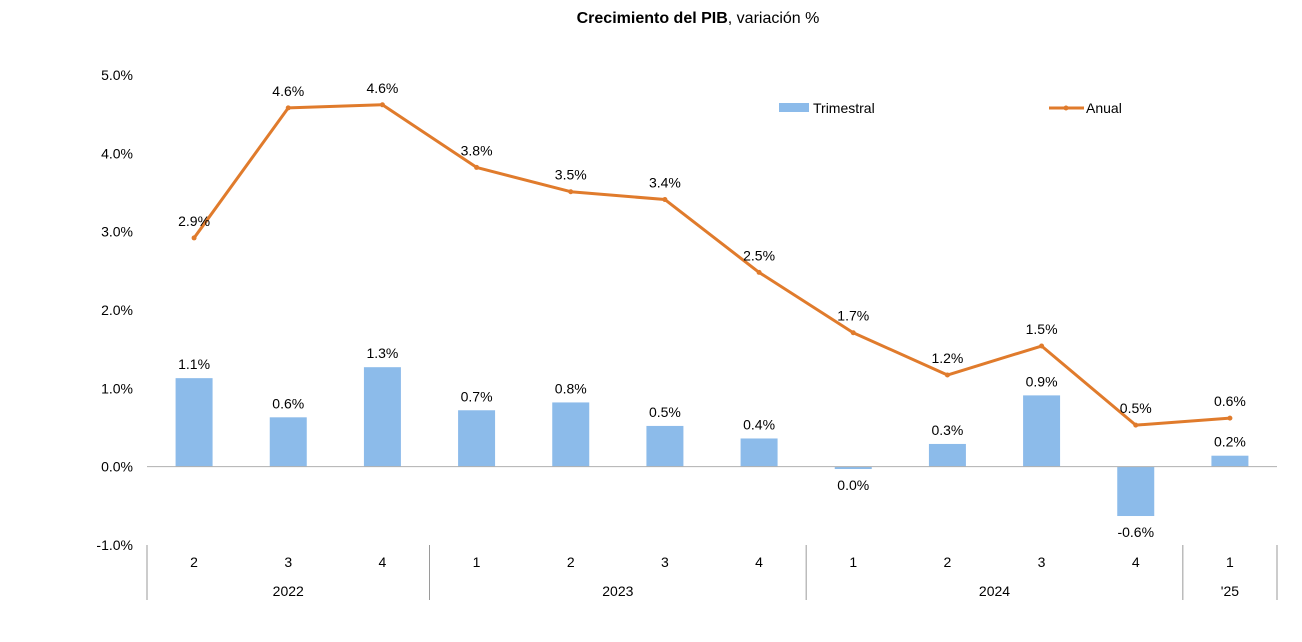 The width and height of the screenshot is (1302, 642). Describe the element at coordinates (194, 221) in the screenshot. I see `line-data-label: 2.9%` at that location.